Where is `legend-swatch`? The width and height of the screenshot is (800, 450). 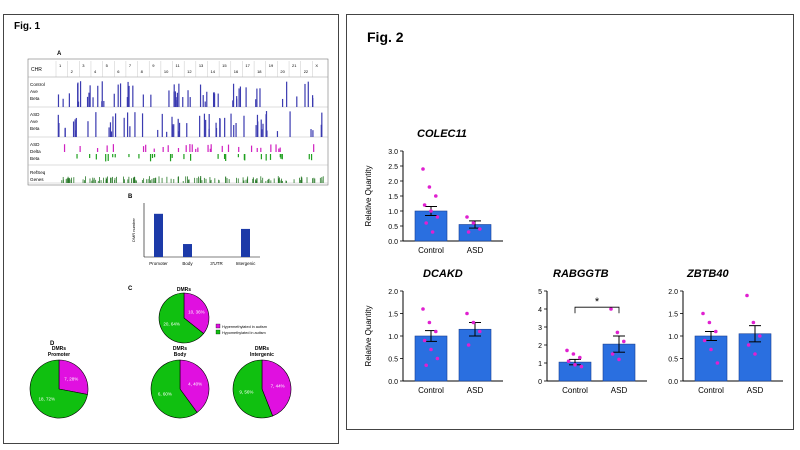 legend-swatch is located at coordinates (218, 326).